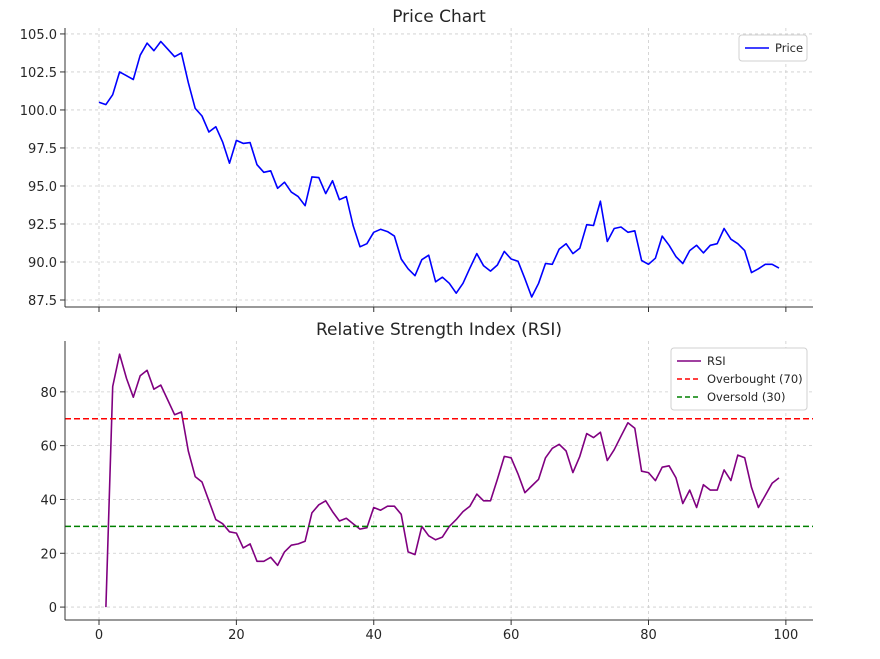  I want to click on y-tick-label: 87.5, so click(42, 301).